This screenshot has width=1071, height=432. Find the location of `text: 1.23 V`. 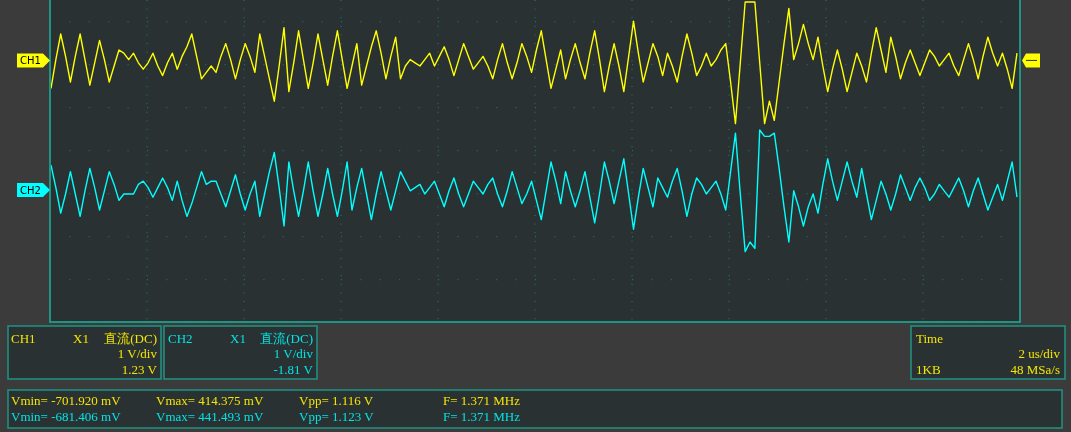

text: 1.23 V is located at coordinates (139, 369).